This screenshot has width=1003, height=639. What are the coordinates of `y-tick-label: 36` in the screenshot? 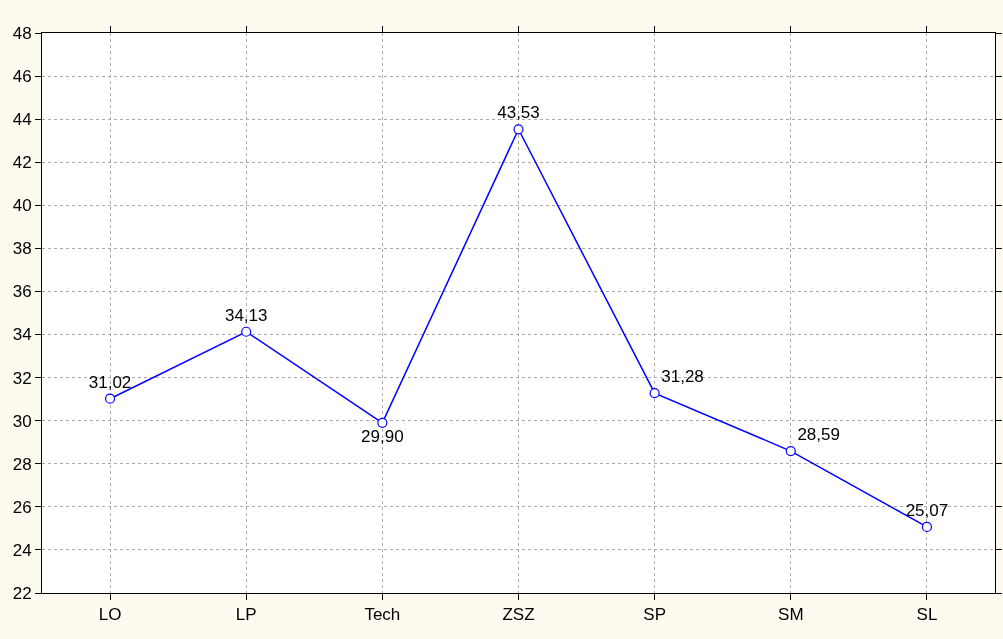 It's located at (22, 292).